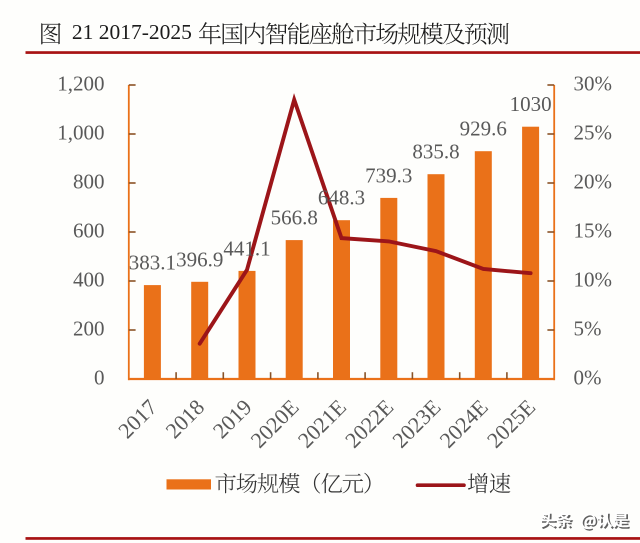 The height and width of the screenshot is (543, 640). What do you see at coordinates (89, 231) in the screenshot?
I see `svg-text: 600` at bounding box center [89, 231].